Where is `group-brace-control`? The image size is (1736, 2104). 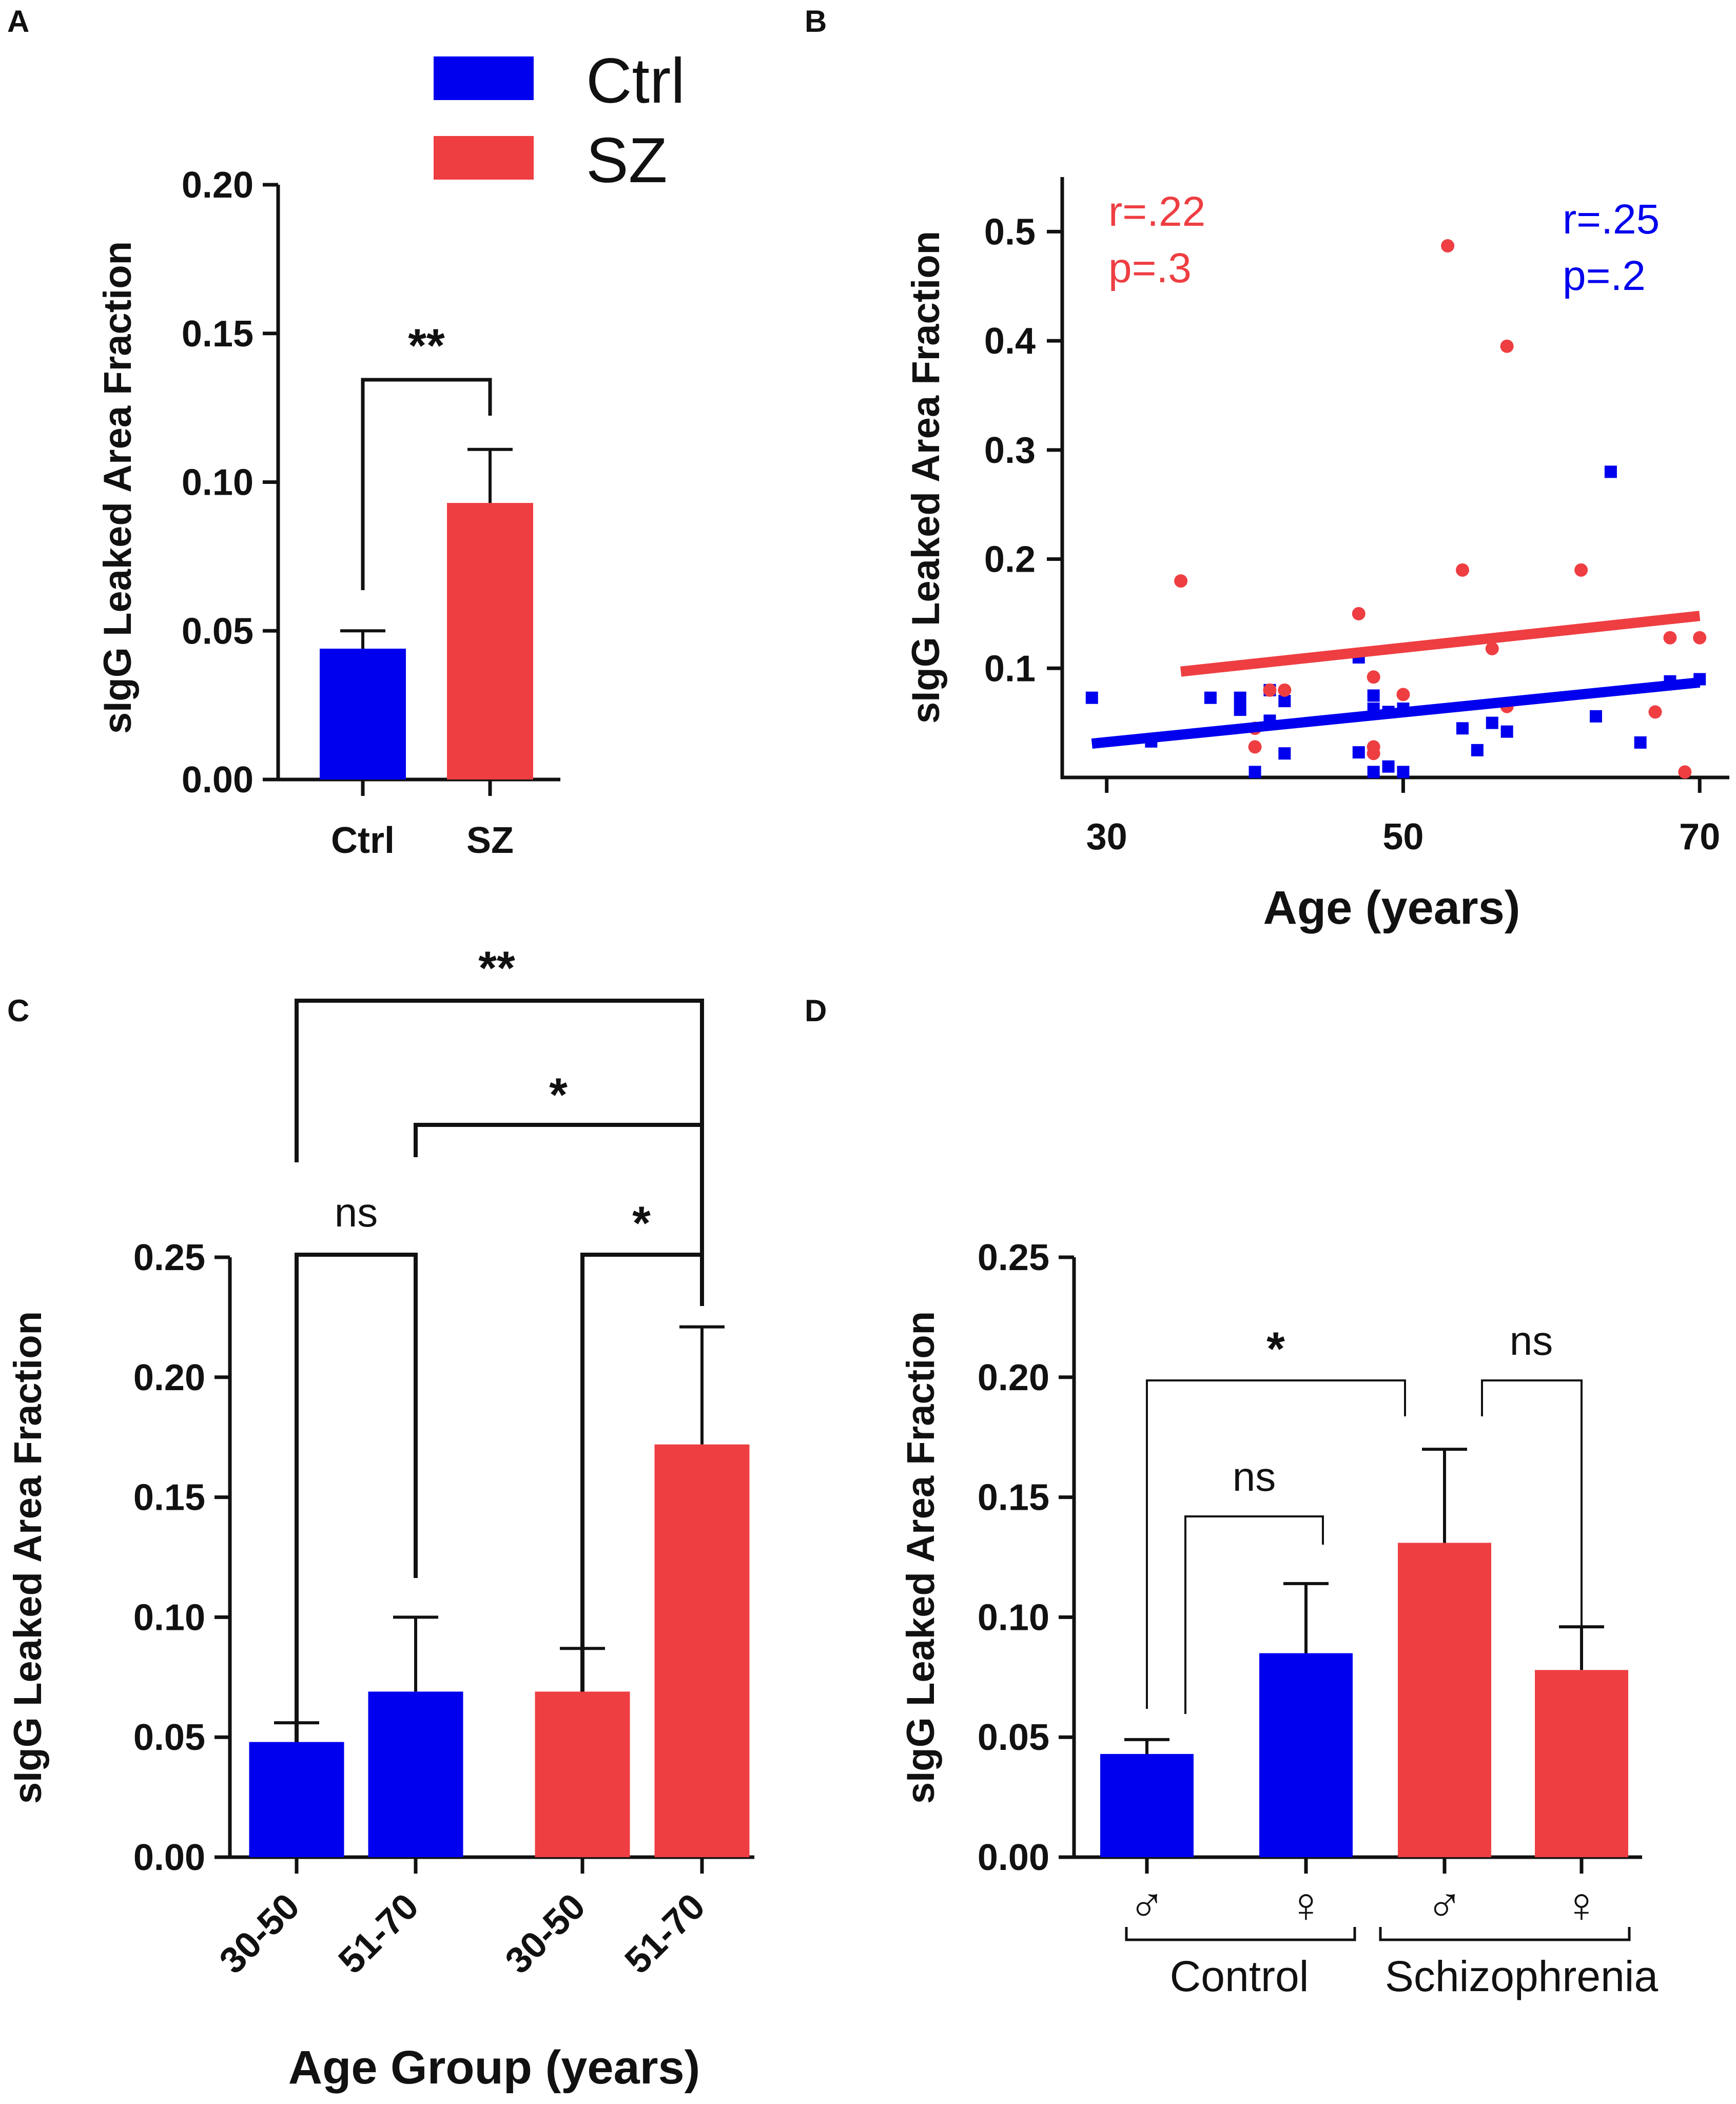
group-brace-control is located at coordinates (1240, 1934).